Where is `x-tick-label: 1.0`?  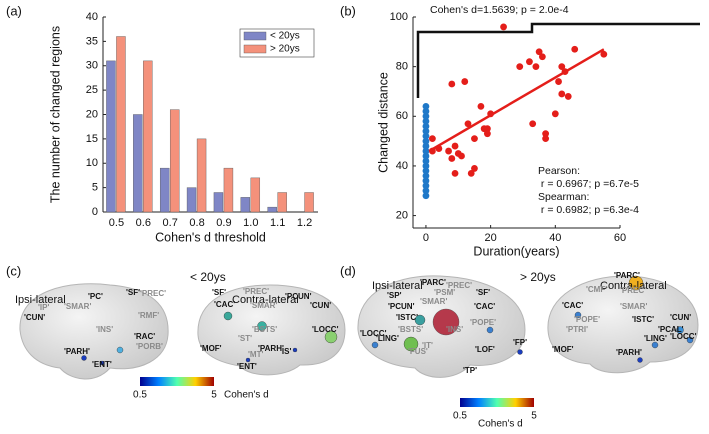 x-tick-label: 1.0 is located at coordinates (250, 223).